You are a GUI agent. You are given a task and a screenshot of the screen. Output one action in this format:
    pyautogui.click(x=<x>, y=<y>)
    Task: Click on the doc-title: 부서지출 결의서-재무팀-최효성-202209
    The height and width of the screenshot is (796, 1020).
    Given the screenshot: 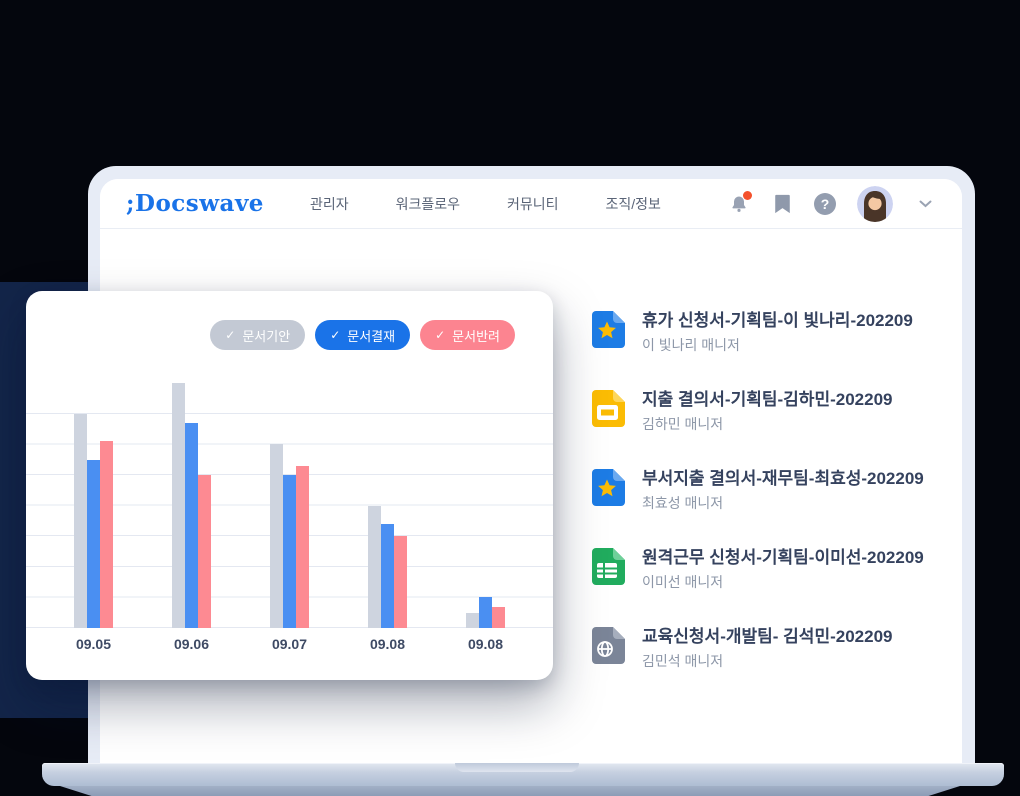 What is the action you would take?
    pyautogui.click(x=783, y=478)
    